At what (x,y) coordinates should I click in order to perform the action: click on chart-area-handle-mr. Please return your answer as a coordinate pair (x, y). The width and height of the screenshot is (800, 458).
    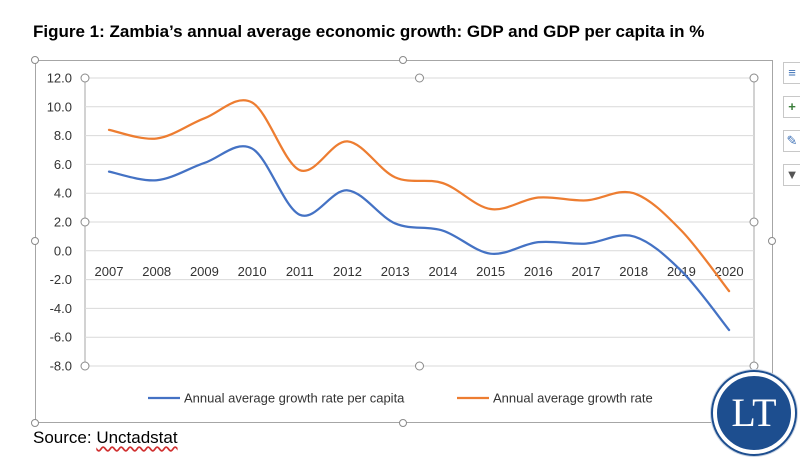
    Looking at the image, I should click on (772, 241).